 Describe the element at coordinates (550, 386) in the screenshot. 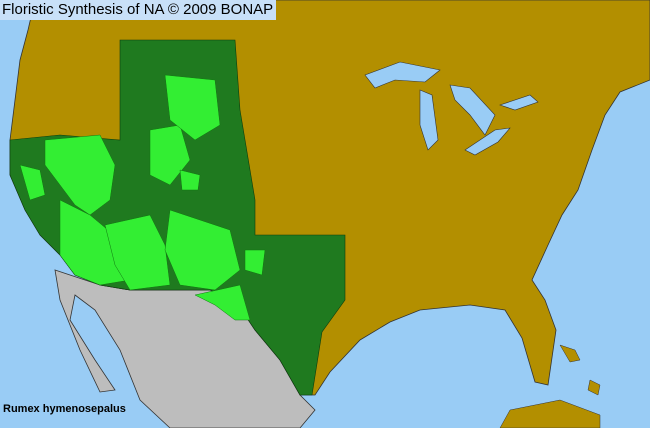

I see `islands` at that location.